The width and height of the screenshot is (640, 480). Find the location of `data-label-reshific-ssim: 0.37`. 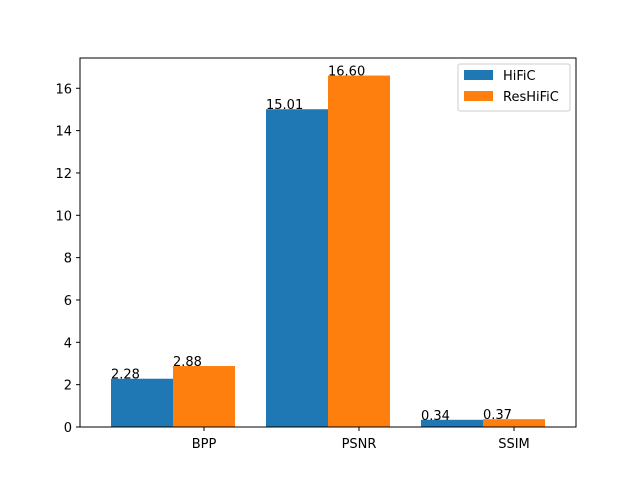

data-label-reshific-ssim: 0.37 is located at coordinates (497, 415).